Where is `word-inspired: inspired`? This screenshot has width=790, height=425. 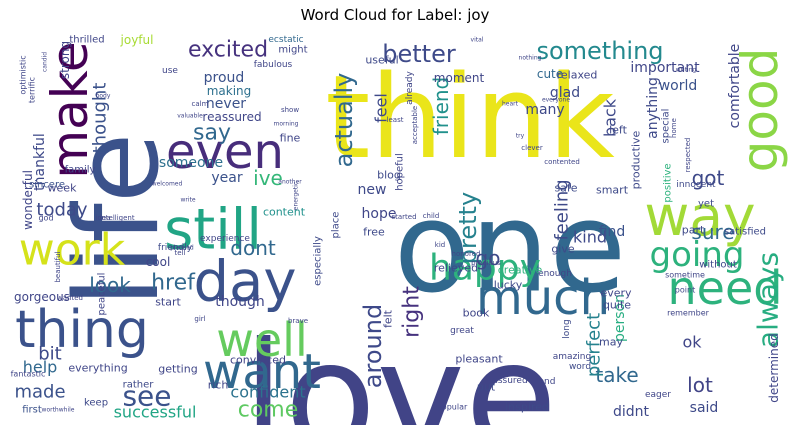
word-inspired: inspired is located at coordinates (527, 407).